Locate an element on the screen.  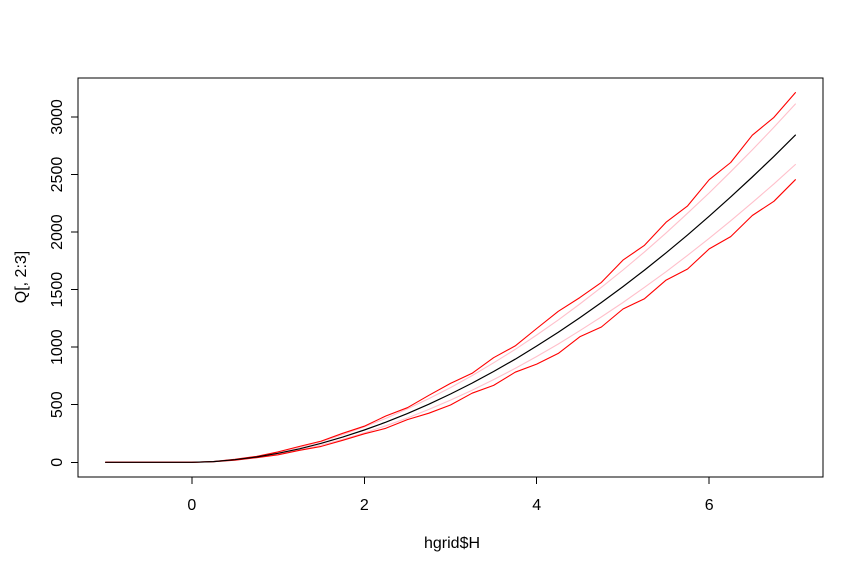
y-axis-label: Q[, 2:3] is located at coordinates (21, 277).